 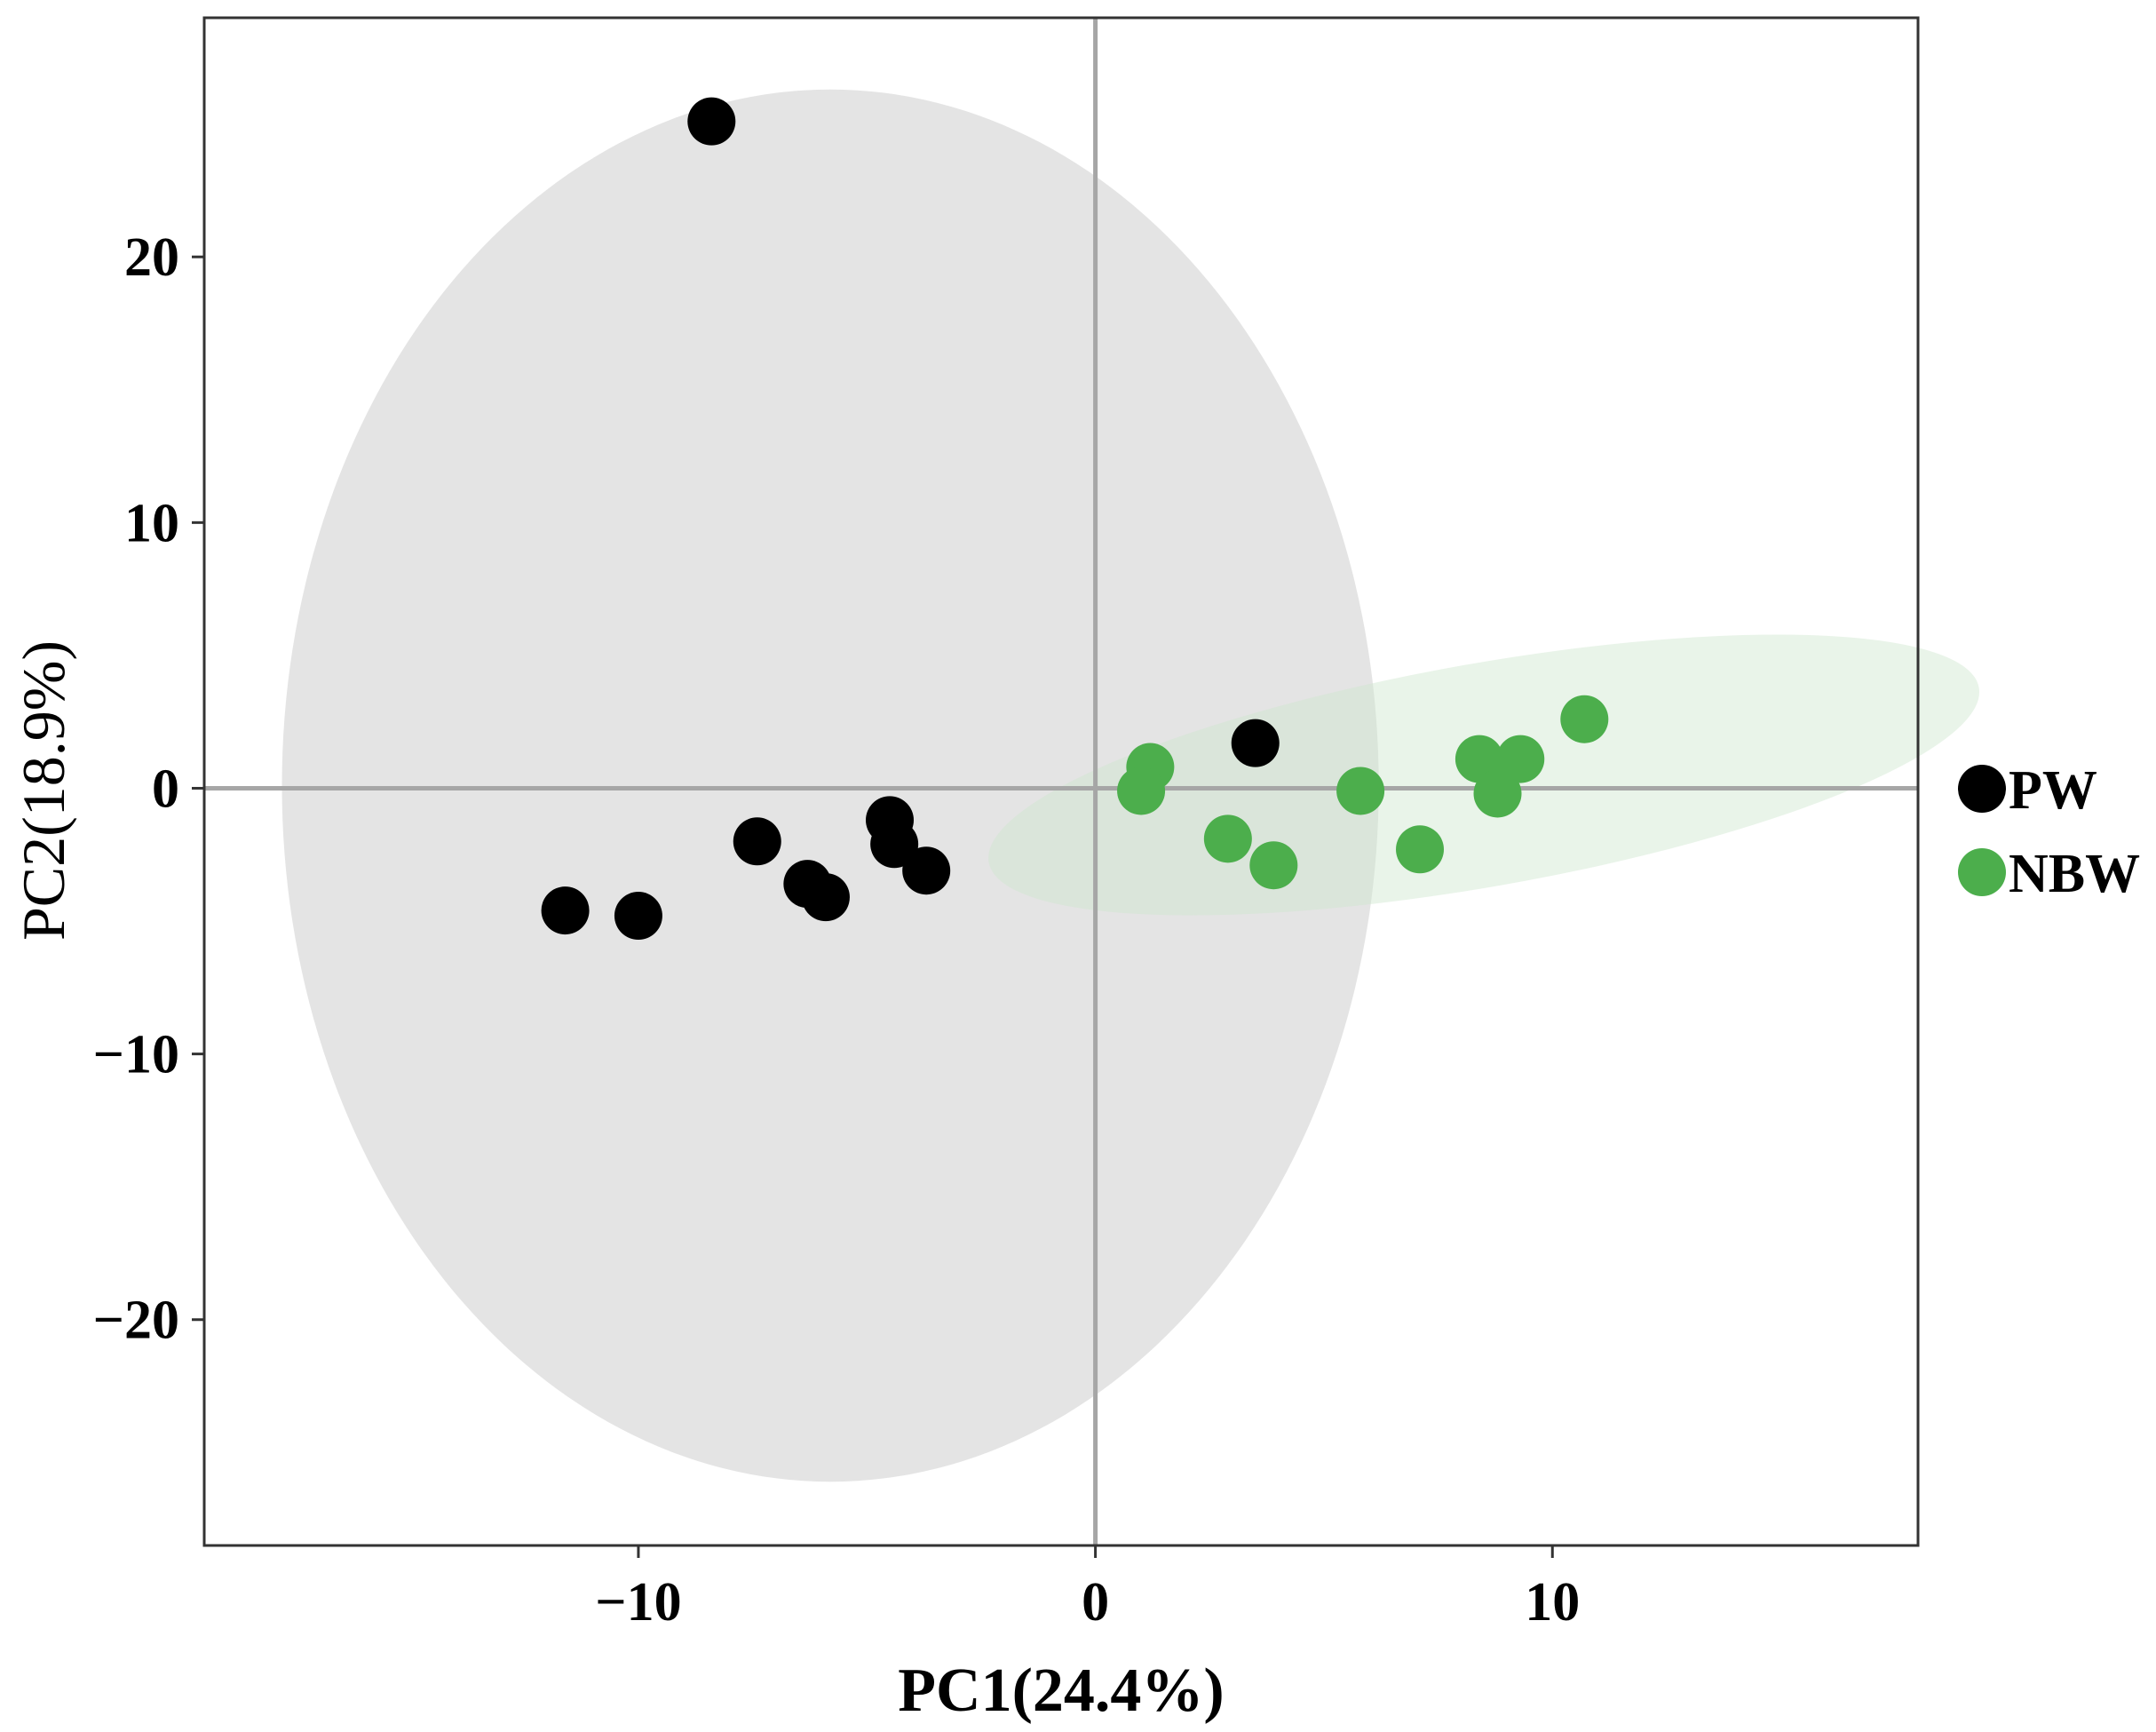 What do you see at coordinates (43, 790) in the screenshot?
I see `y-axis-title: PC2(18.9%)` at bounding box center [43, 790].